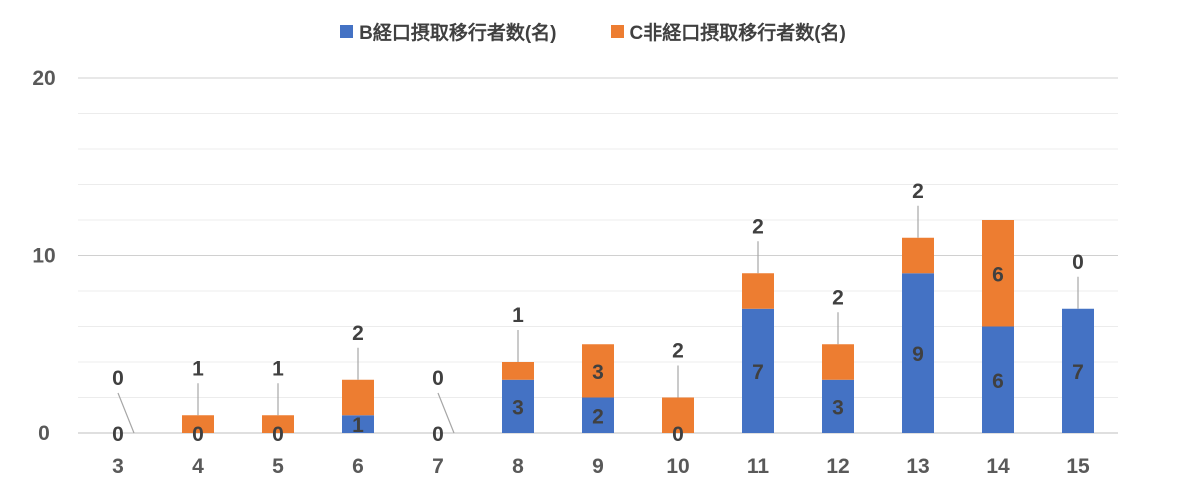 The image size is (1186, 497). I want to click on x-tick-label: 3, so click(118, 466).